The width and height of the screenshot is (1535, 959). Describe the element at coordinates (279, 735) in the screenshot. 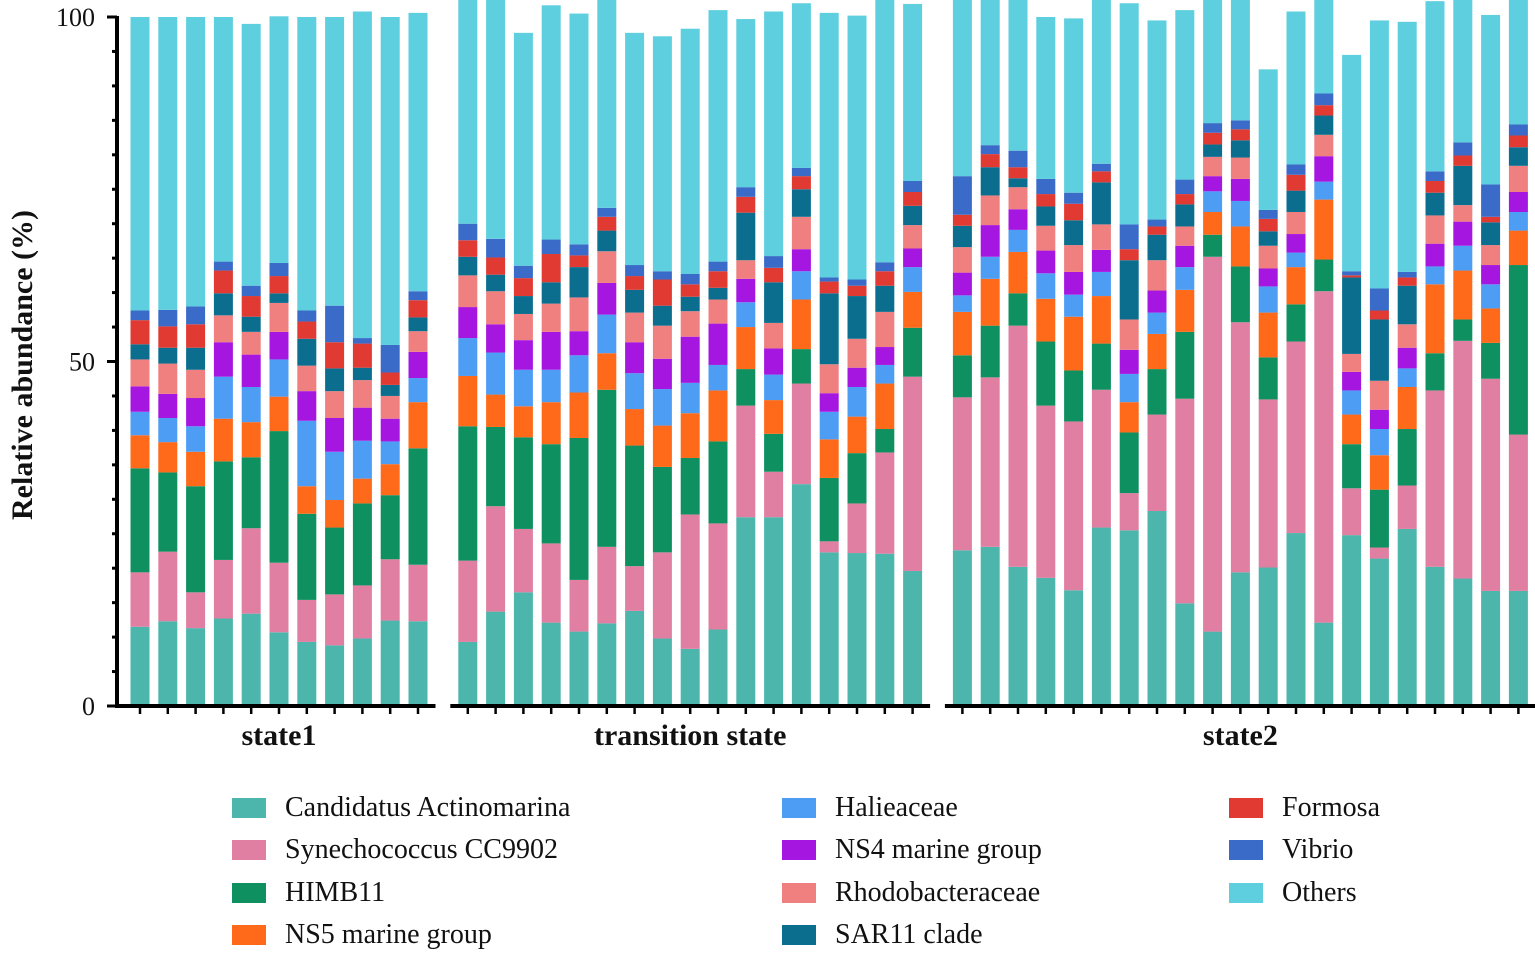

I see `group-label: state1` at that location.